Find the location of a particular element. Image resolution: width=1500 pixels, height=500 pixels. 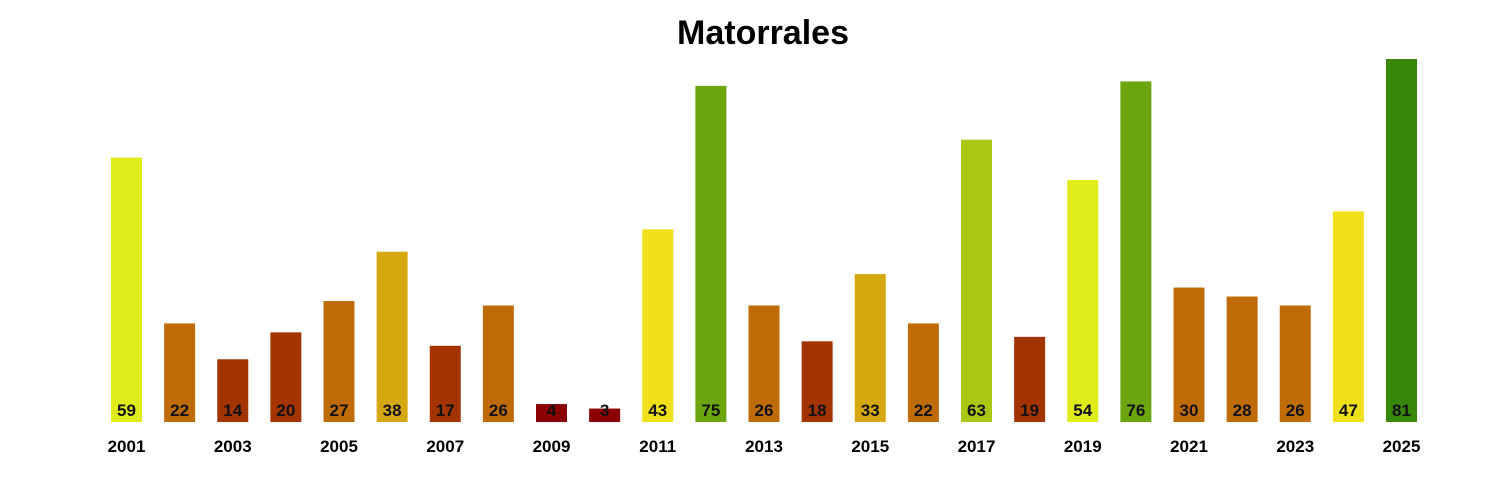

x-tick-2019: 2019 is located at coordinates (1083, 446).